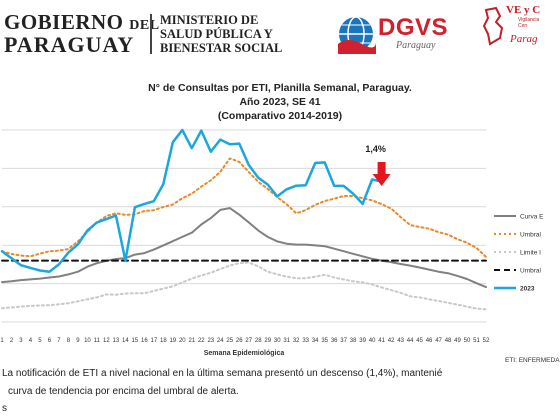  What do you see at coordinates (258, 341) in the screenshot?
I see `x-tick-label: 28` at bounding box center [258, 341].